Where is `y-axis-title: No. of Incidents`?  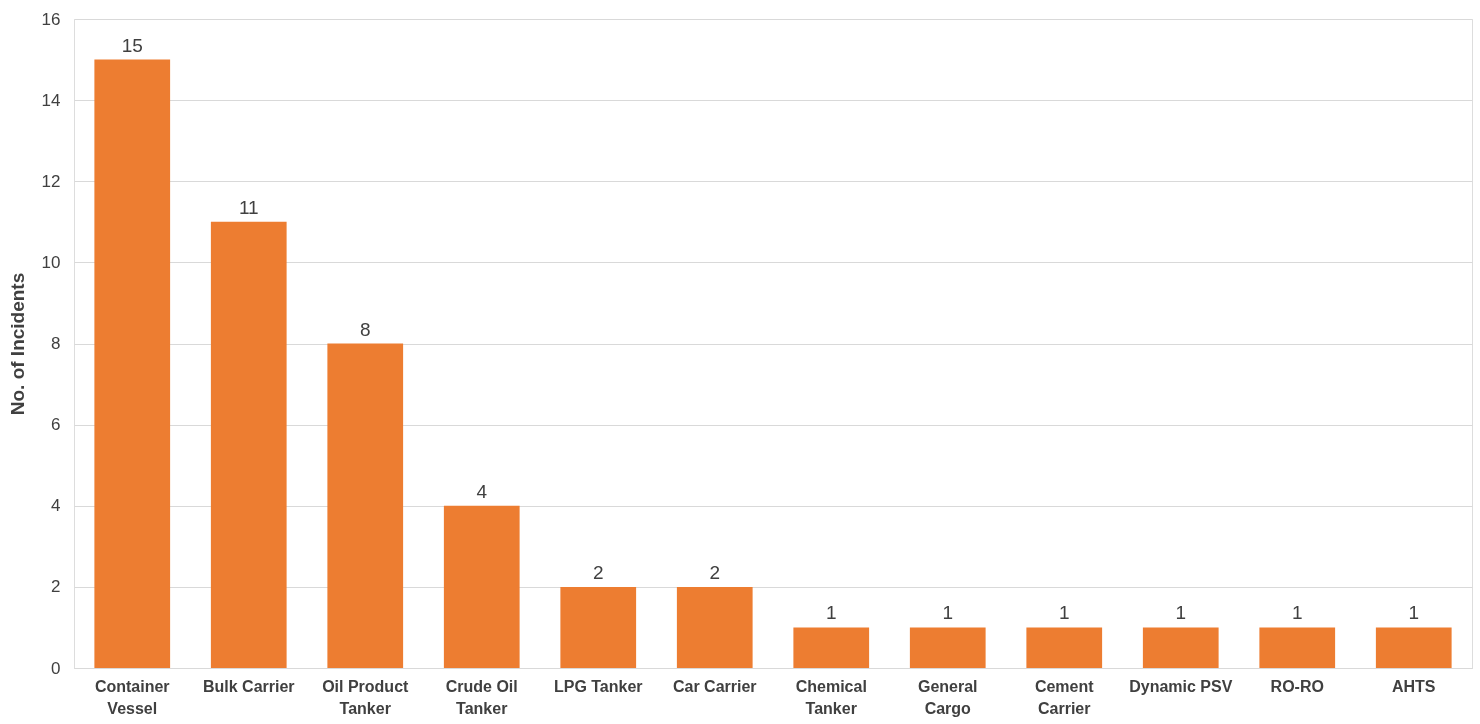
y-axis-title: No. of Incidents is located at coordinates (17, 344).